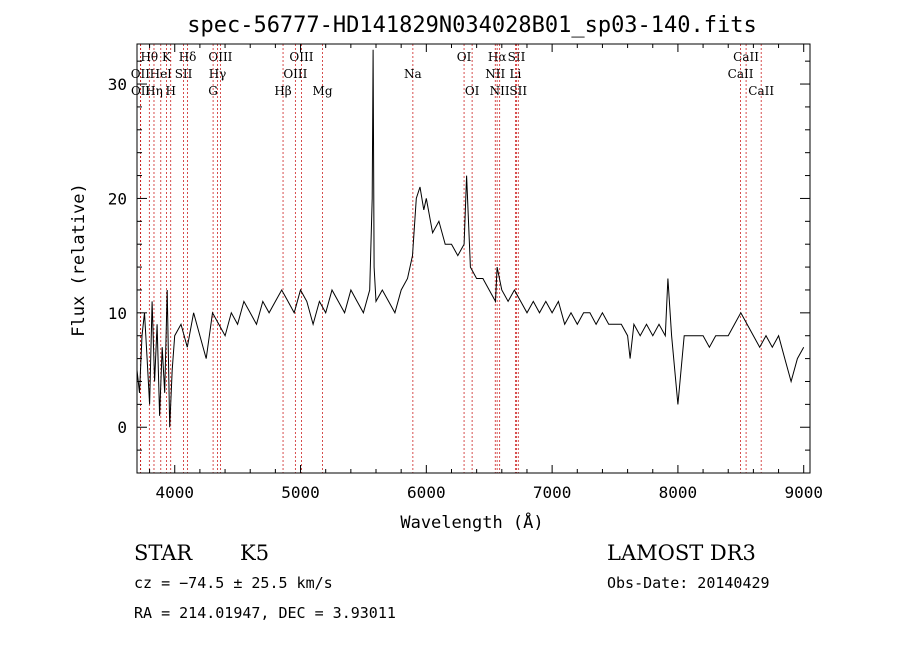  I want to click on y-axis-label: Flux (relative), so click(79, 260).